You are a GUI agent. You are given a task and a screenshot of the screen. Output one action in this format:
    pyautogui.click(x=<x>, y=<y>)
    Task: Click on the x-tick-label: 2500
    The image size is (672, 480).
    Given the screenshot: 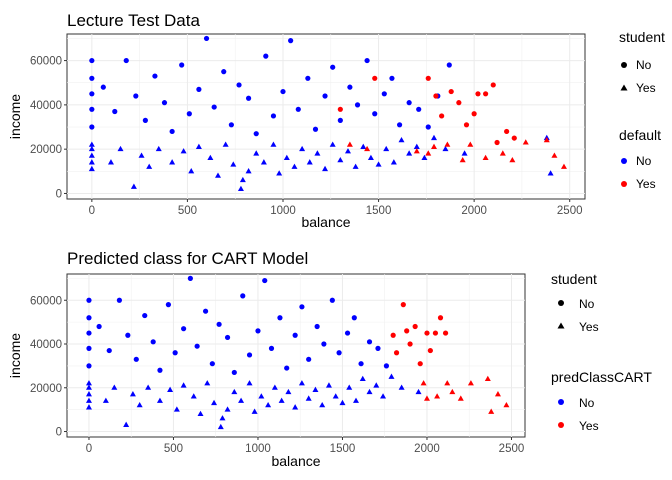 What is the action you would take?
    pyautogui.click(x=570, y=211)
    